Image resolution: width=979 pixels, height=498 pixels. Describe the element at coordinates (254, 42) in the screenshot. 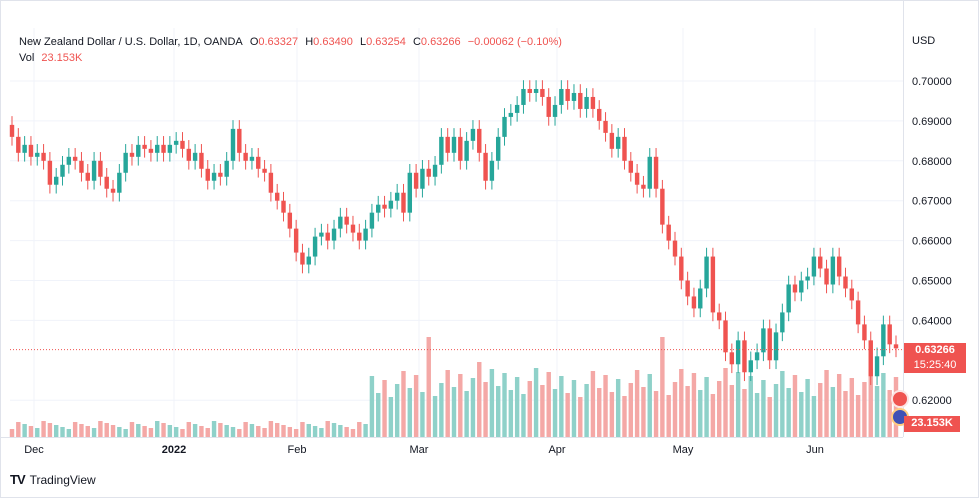

I see `open-label: O` at that location.